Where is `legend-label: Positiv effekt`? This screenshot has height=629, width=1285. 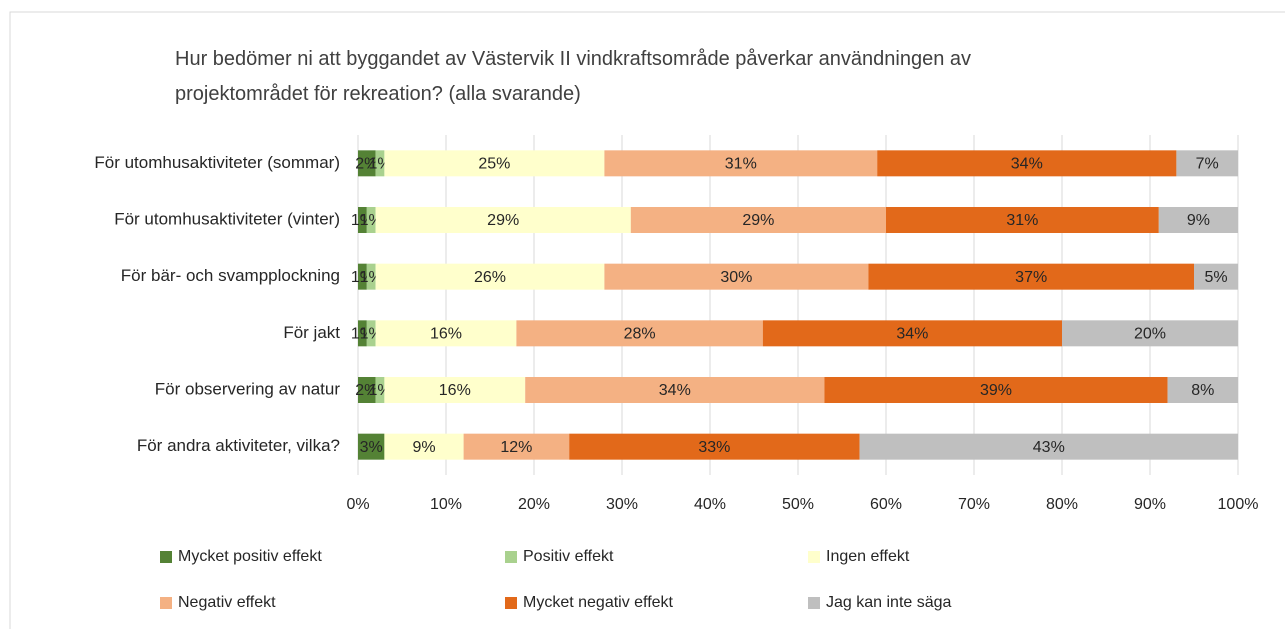 legend-label: Positiv effekt is located at coordinates (568, 556).